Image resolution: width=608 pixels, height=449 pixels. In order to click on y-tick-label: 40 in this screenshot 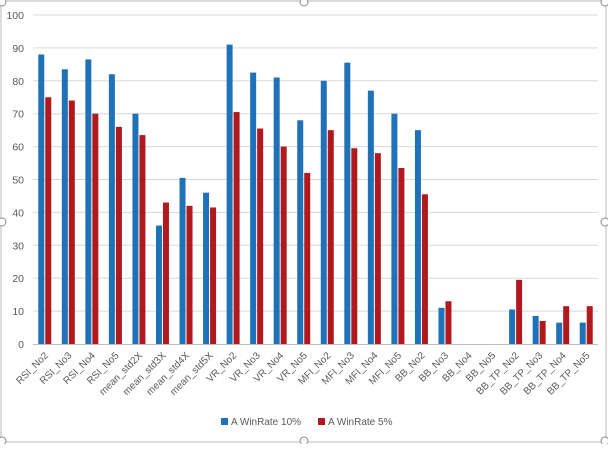, I will do `click(18, 213)`.